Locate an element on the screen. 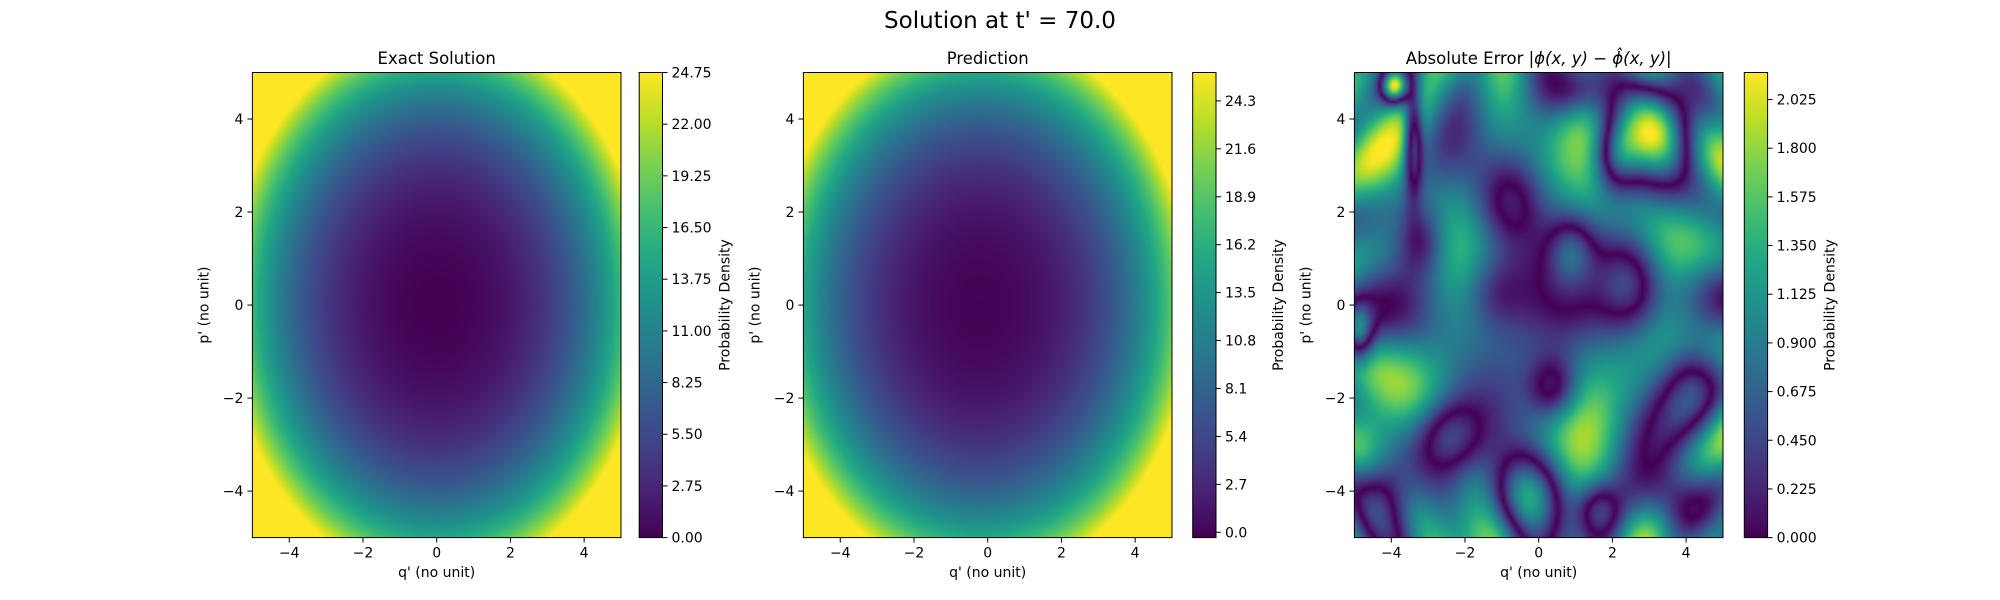 This screenshot has height=600, width=2000. colorbar-tick-label: 2.7 is located at coordinates (1236, 485).